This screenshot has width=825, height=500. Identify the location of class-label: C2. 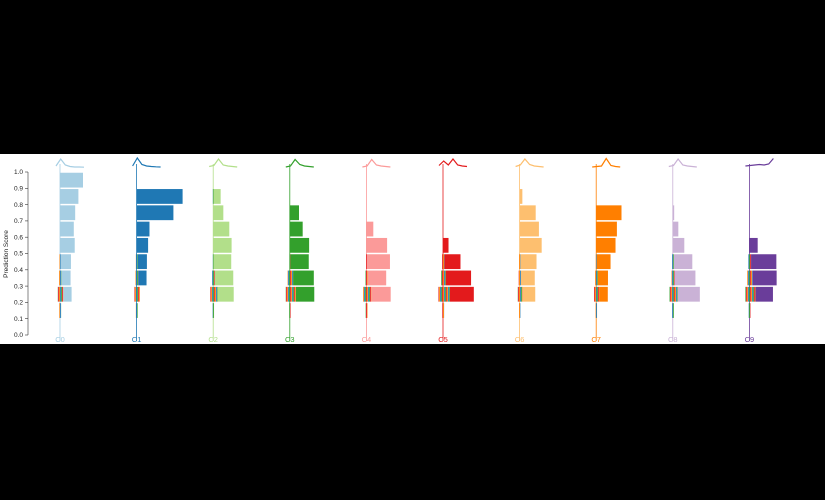
(213, 339).